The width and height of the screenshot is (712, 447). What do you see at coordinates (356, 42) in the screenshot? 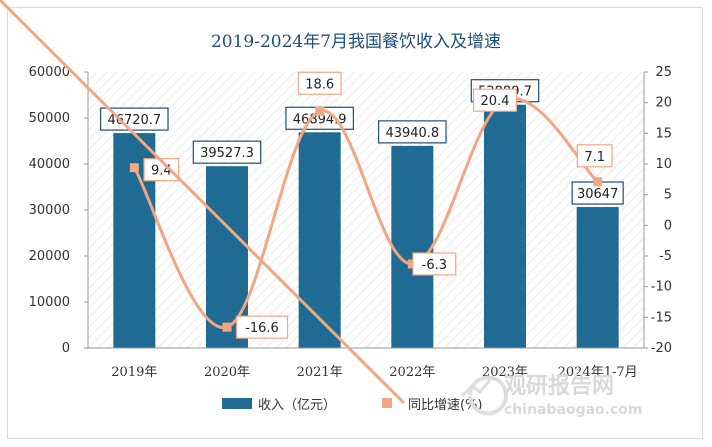
I see `chart-title: 2019-2024年7月我国餐饮收入及增速` at bounding box center [356, 42].